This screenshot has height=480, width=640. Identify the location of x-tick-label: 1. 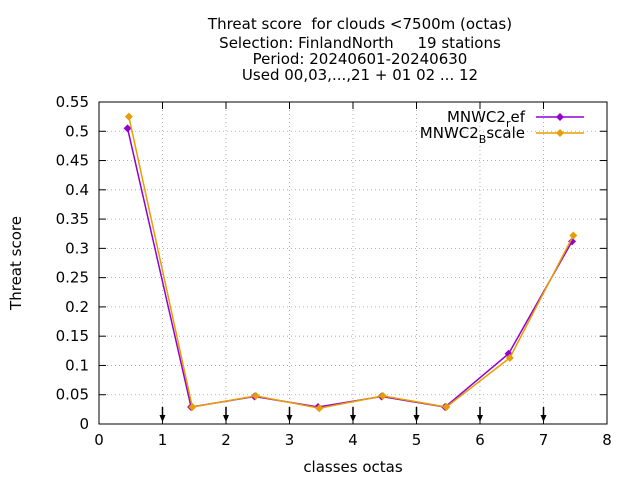
(163, 440).